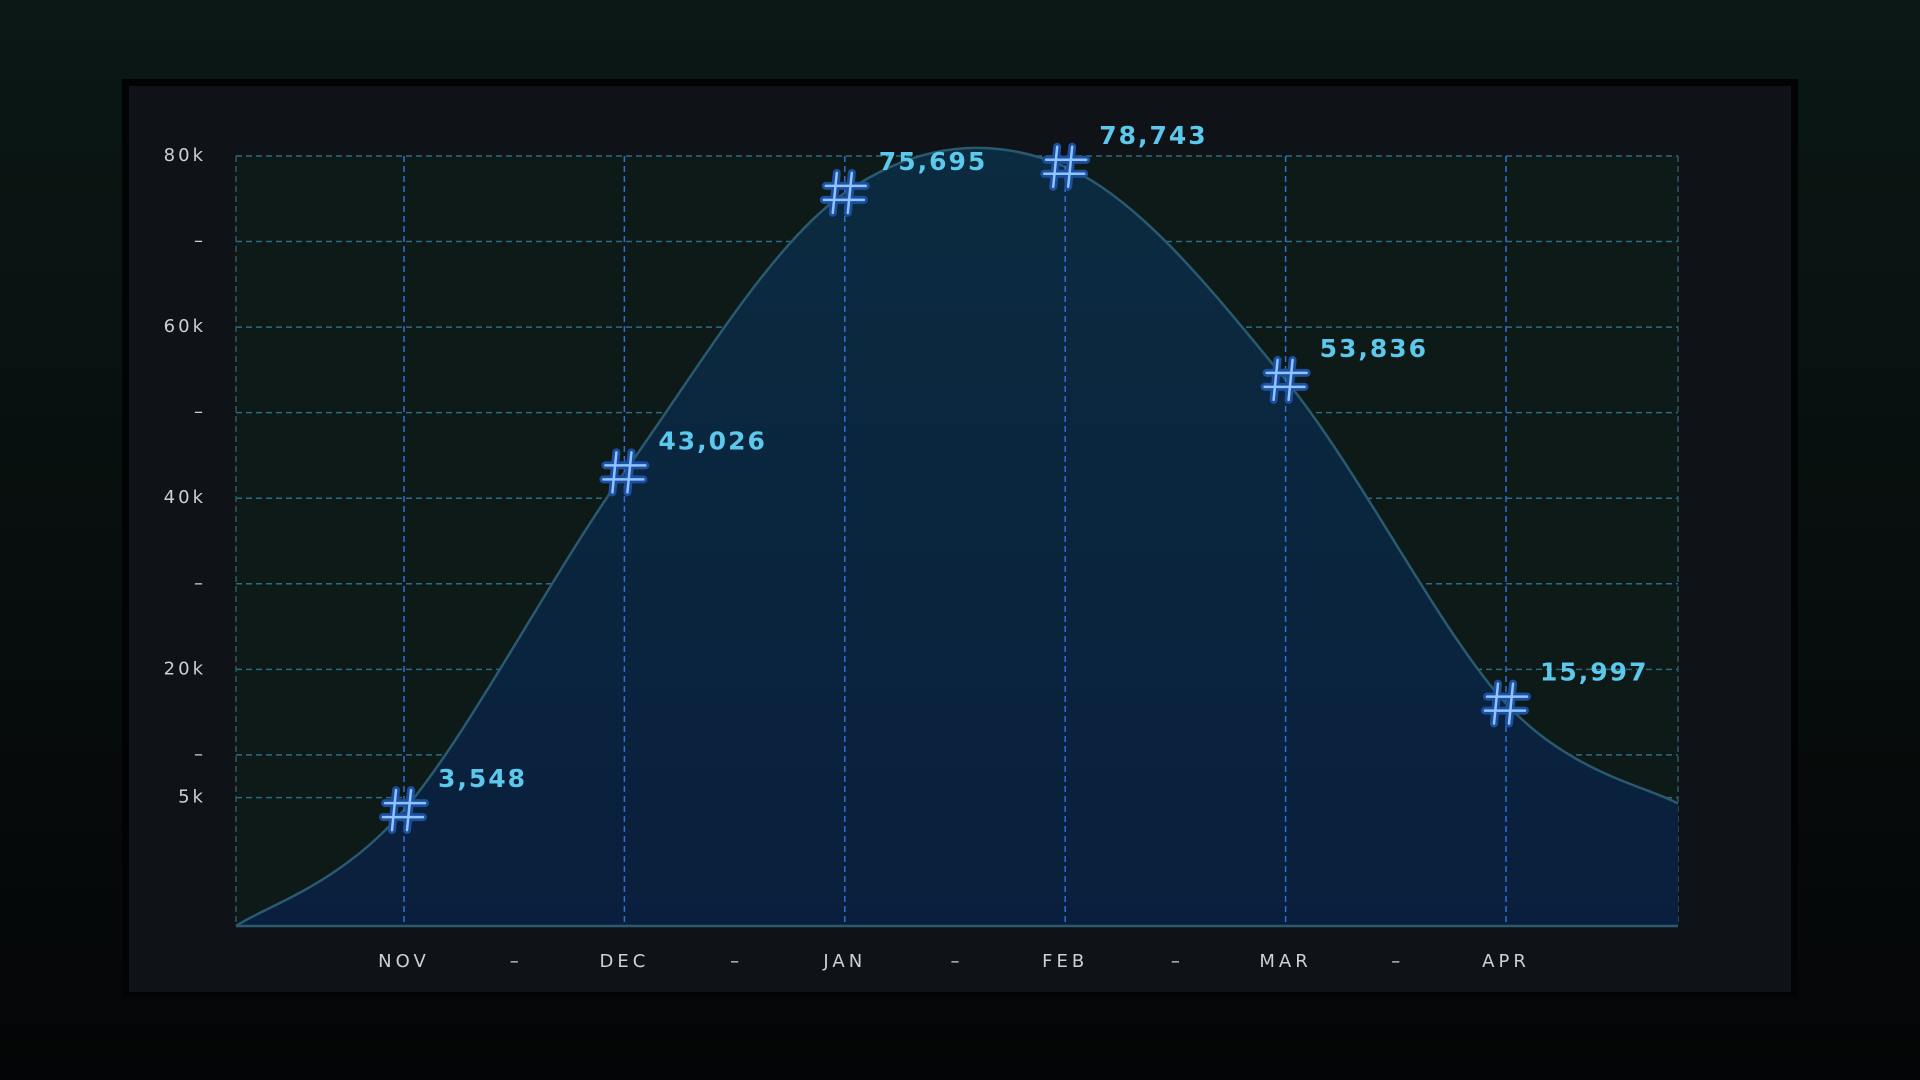 This screenshot has height=1080, width=1920. Describe the element at coordinates (1285, 961) in the screenshot. I see `x-tick-label: MAR` at that location.